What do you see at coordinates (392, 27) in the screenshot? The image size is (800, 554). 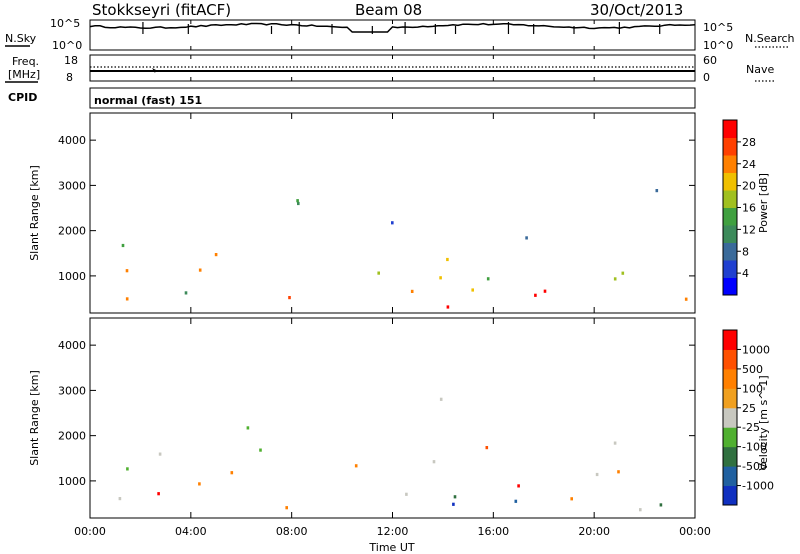 I see `noise-sky-line` at bounding box center [392, 27].